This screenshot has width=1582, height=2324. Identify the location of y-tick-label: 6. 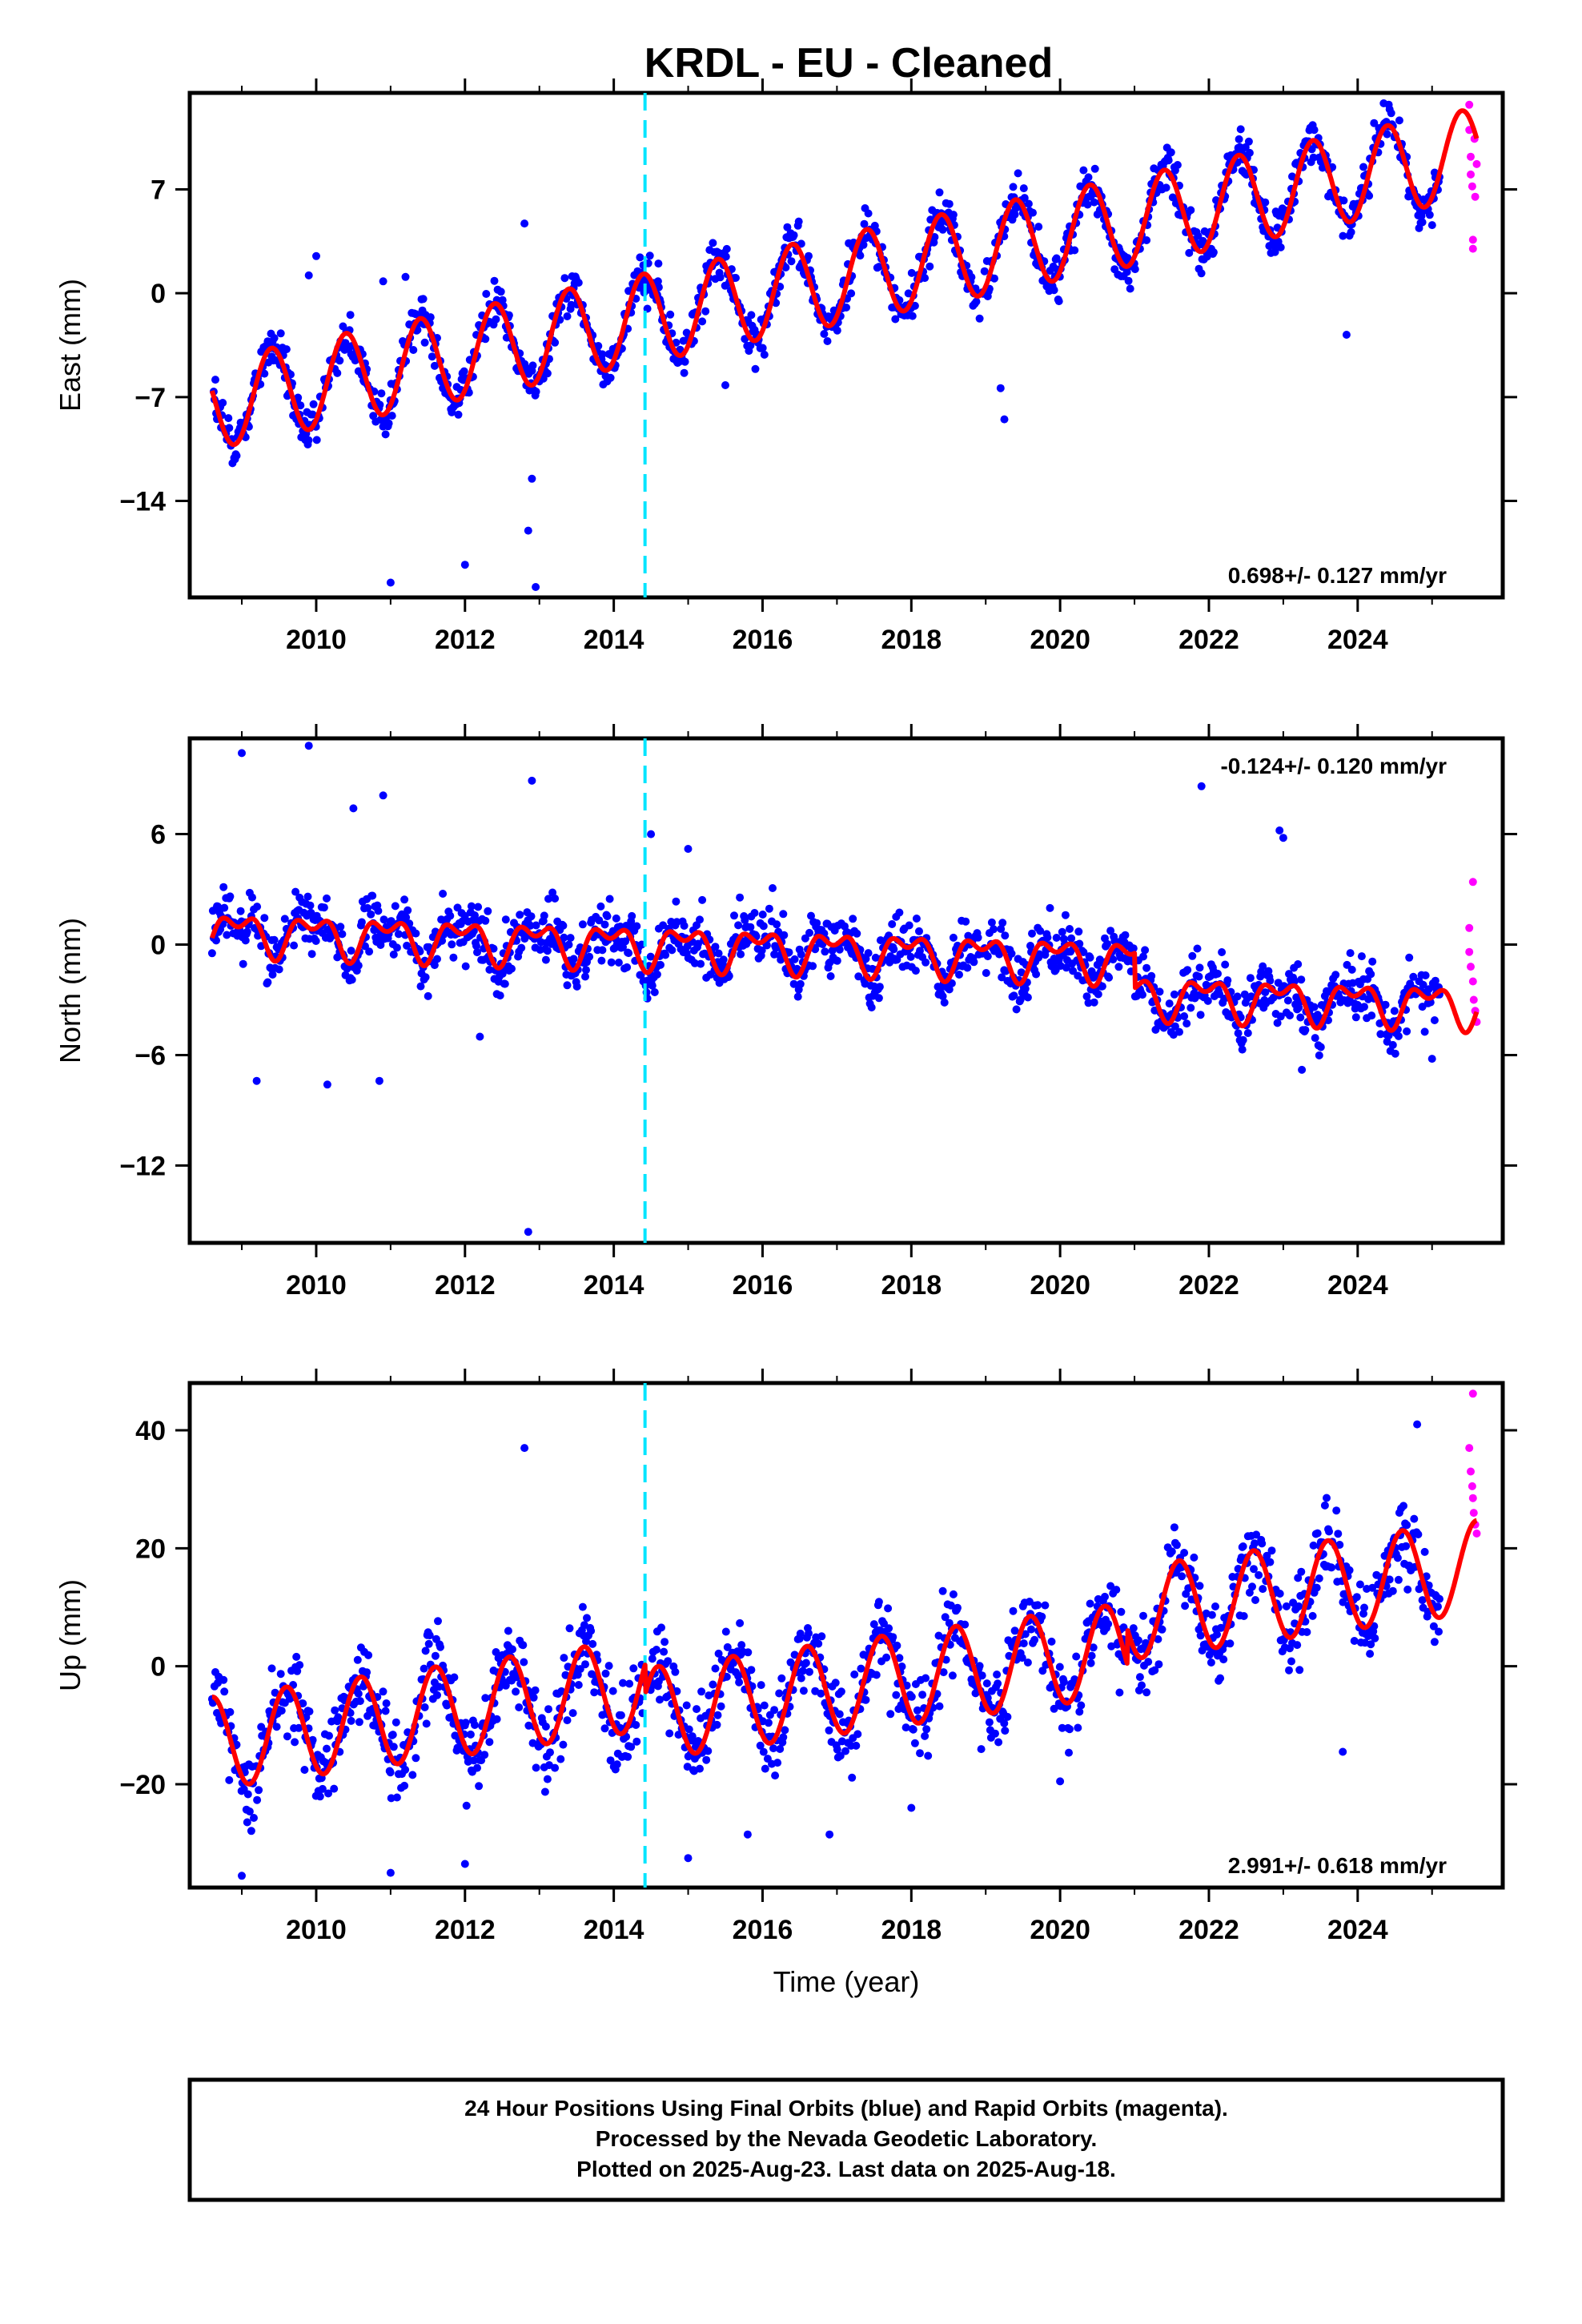
(158, 835).